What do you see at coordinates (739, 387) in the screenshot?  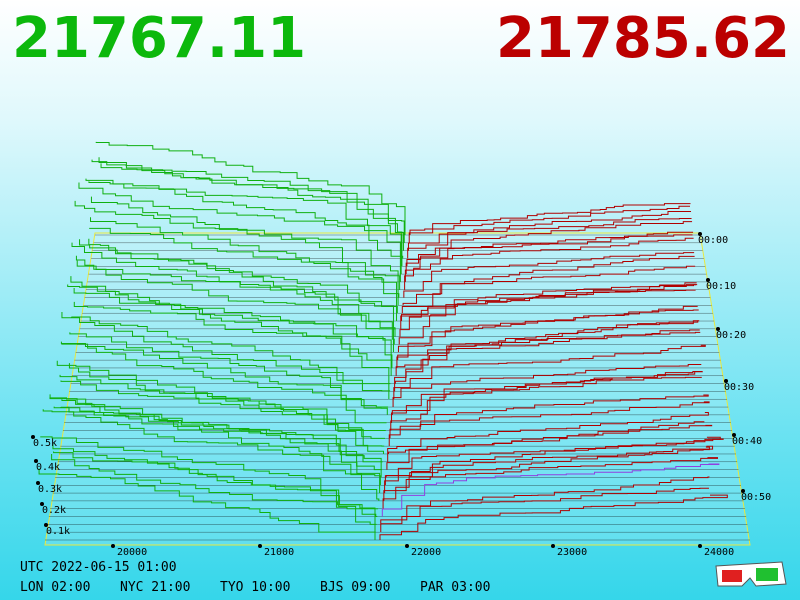 I see `time-label: 00:30` at bounding box center [739, 387].